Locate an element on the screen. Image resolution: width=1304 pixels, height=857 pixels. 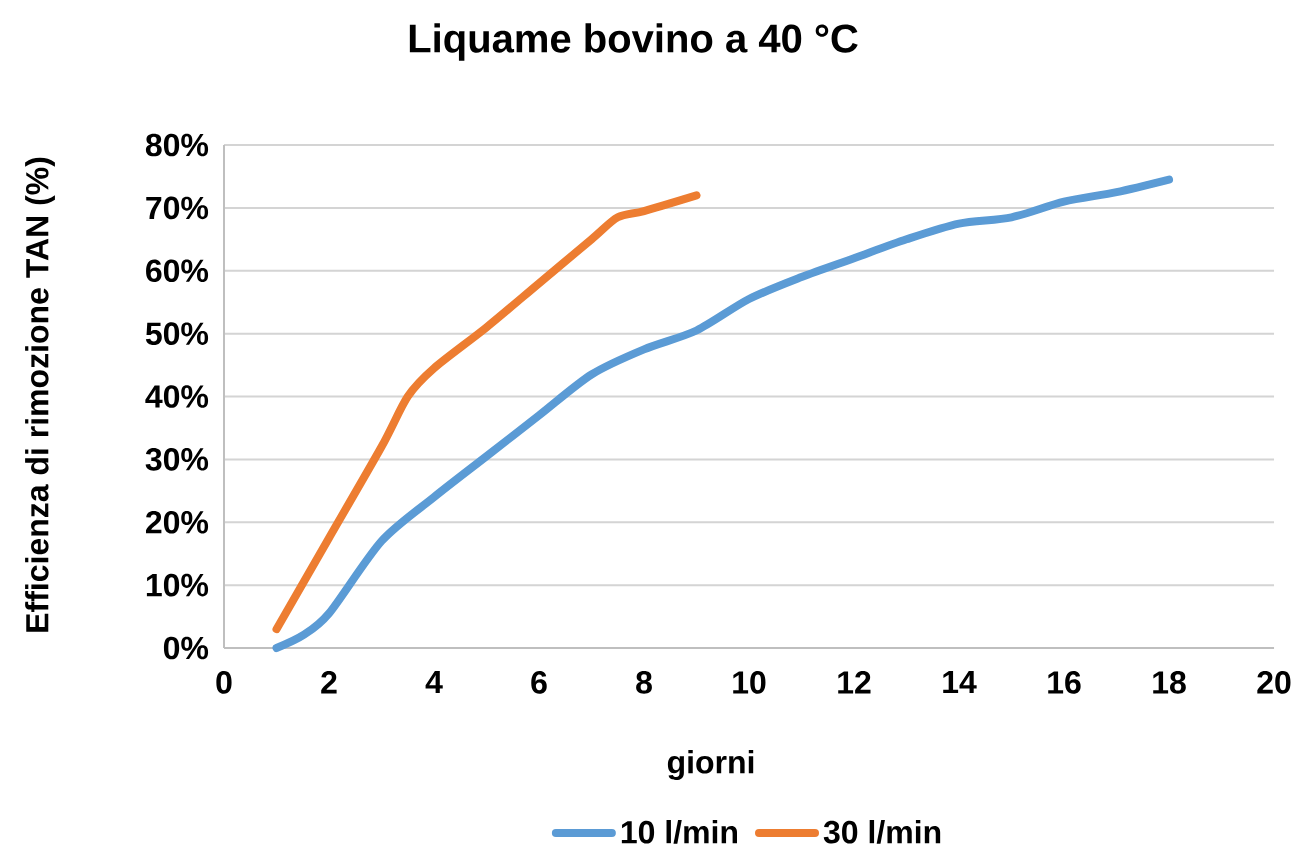
x-tick-label: 14 is located at coordinates (960, 682).